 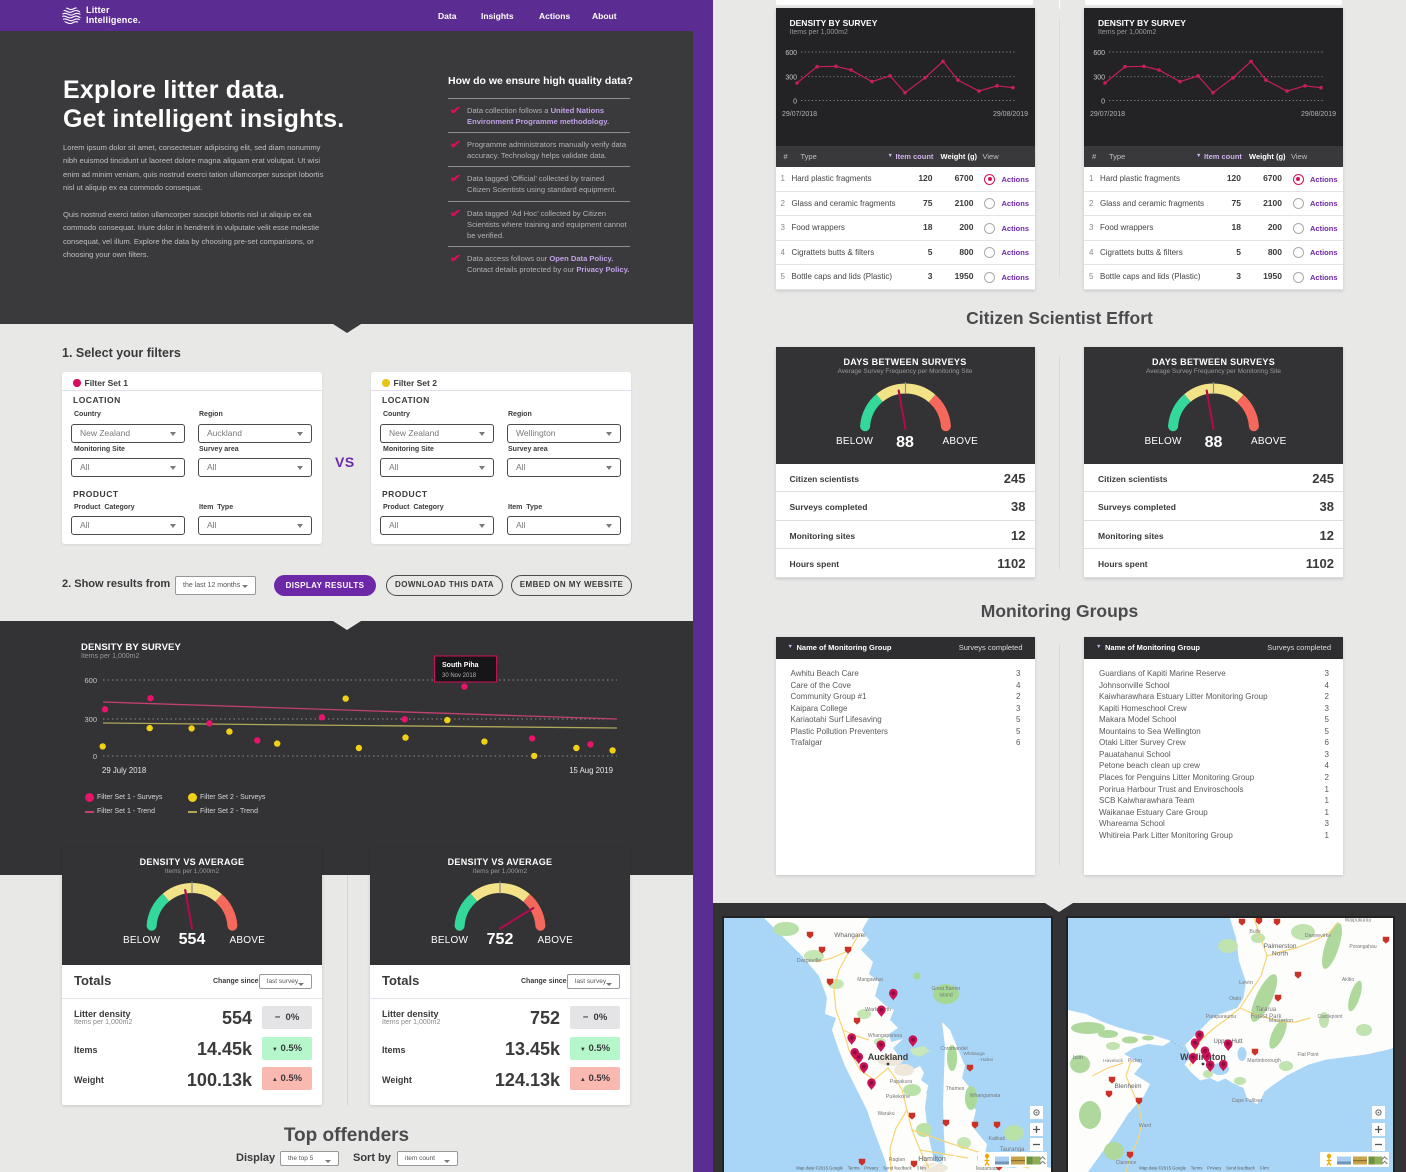 I want to click on svg-text: Ward, so click(x=1145, y=1126).